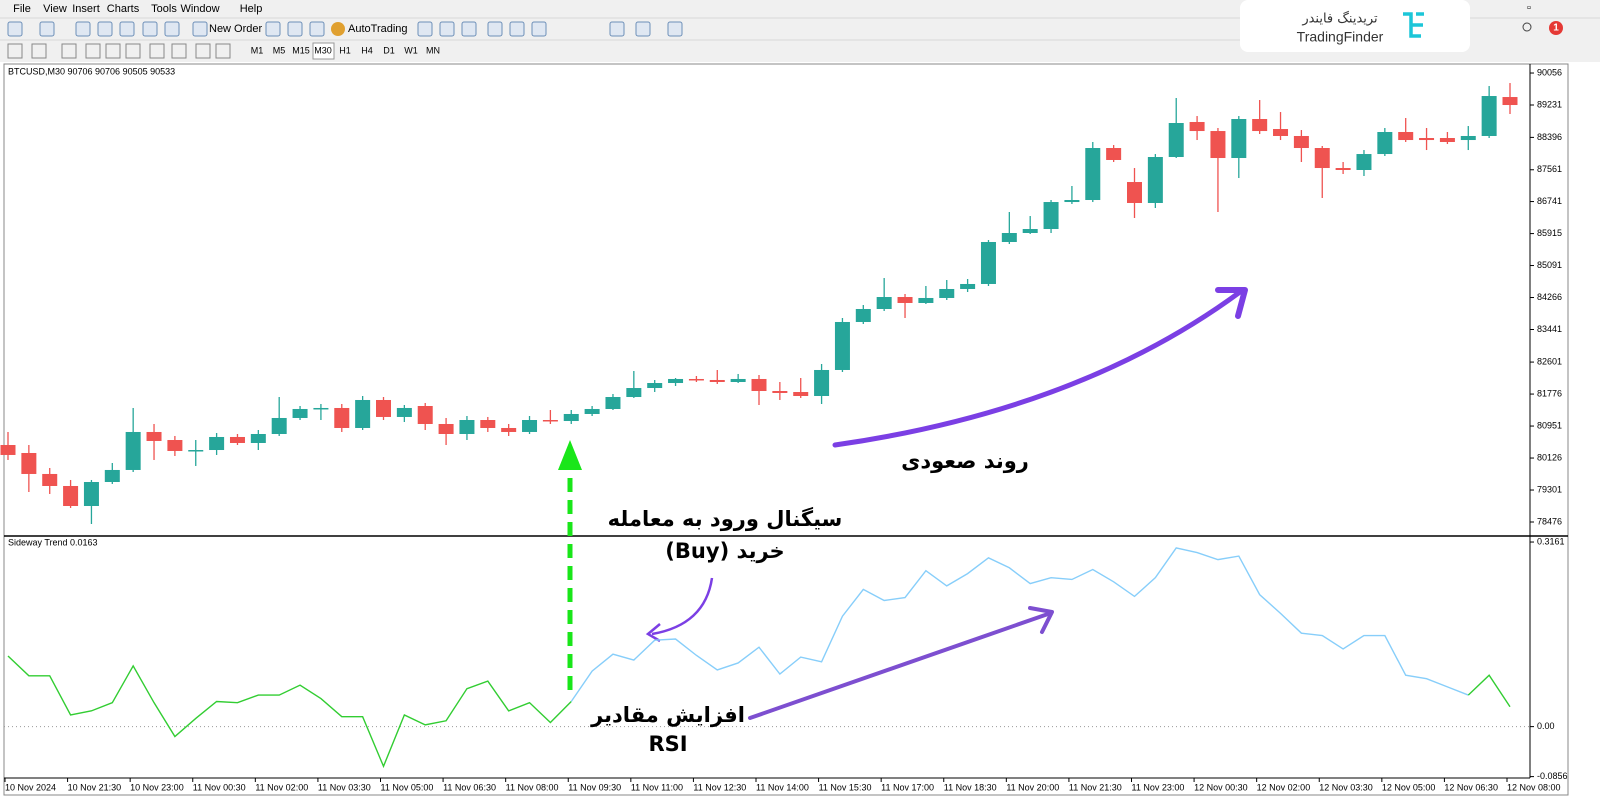 The width and height of the screenshot is (1600, 807). I want to click on menu-item: Tools, so click(164, 9).